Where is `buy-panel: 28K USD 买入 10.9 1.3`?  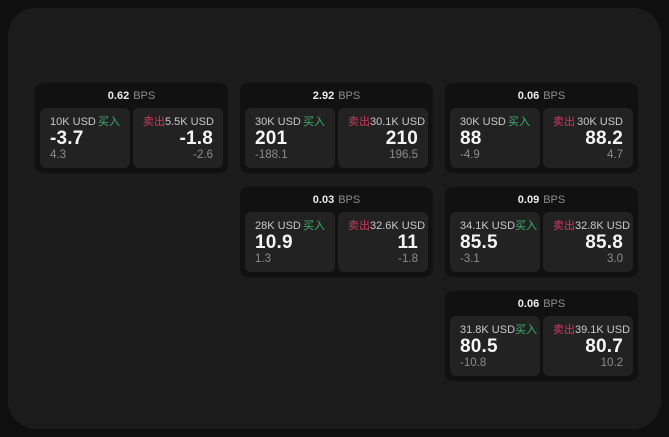
buy-panel: 28K USD 买入 10.9 1.3 is located at coordinates (290, 242).